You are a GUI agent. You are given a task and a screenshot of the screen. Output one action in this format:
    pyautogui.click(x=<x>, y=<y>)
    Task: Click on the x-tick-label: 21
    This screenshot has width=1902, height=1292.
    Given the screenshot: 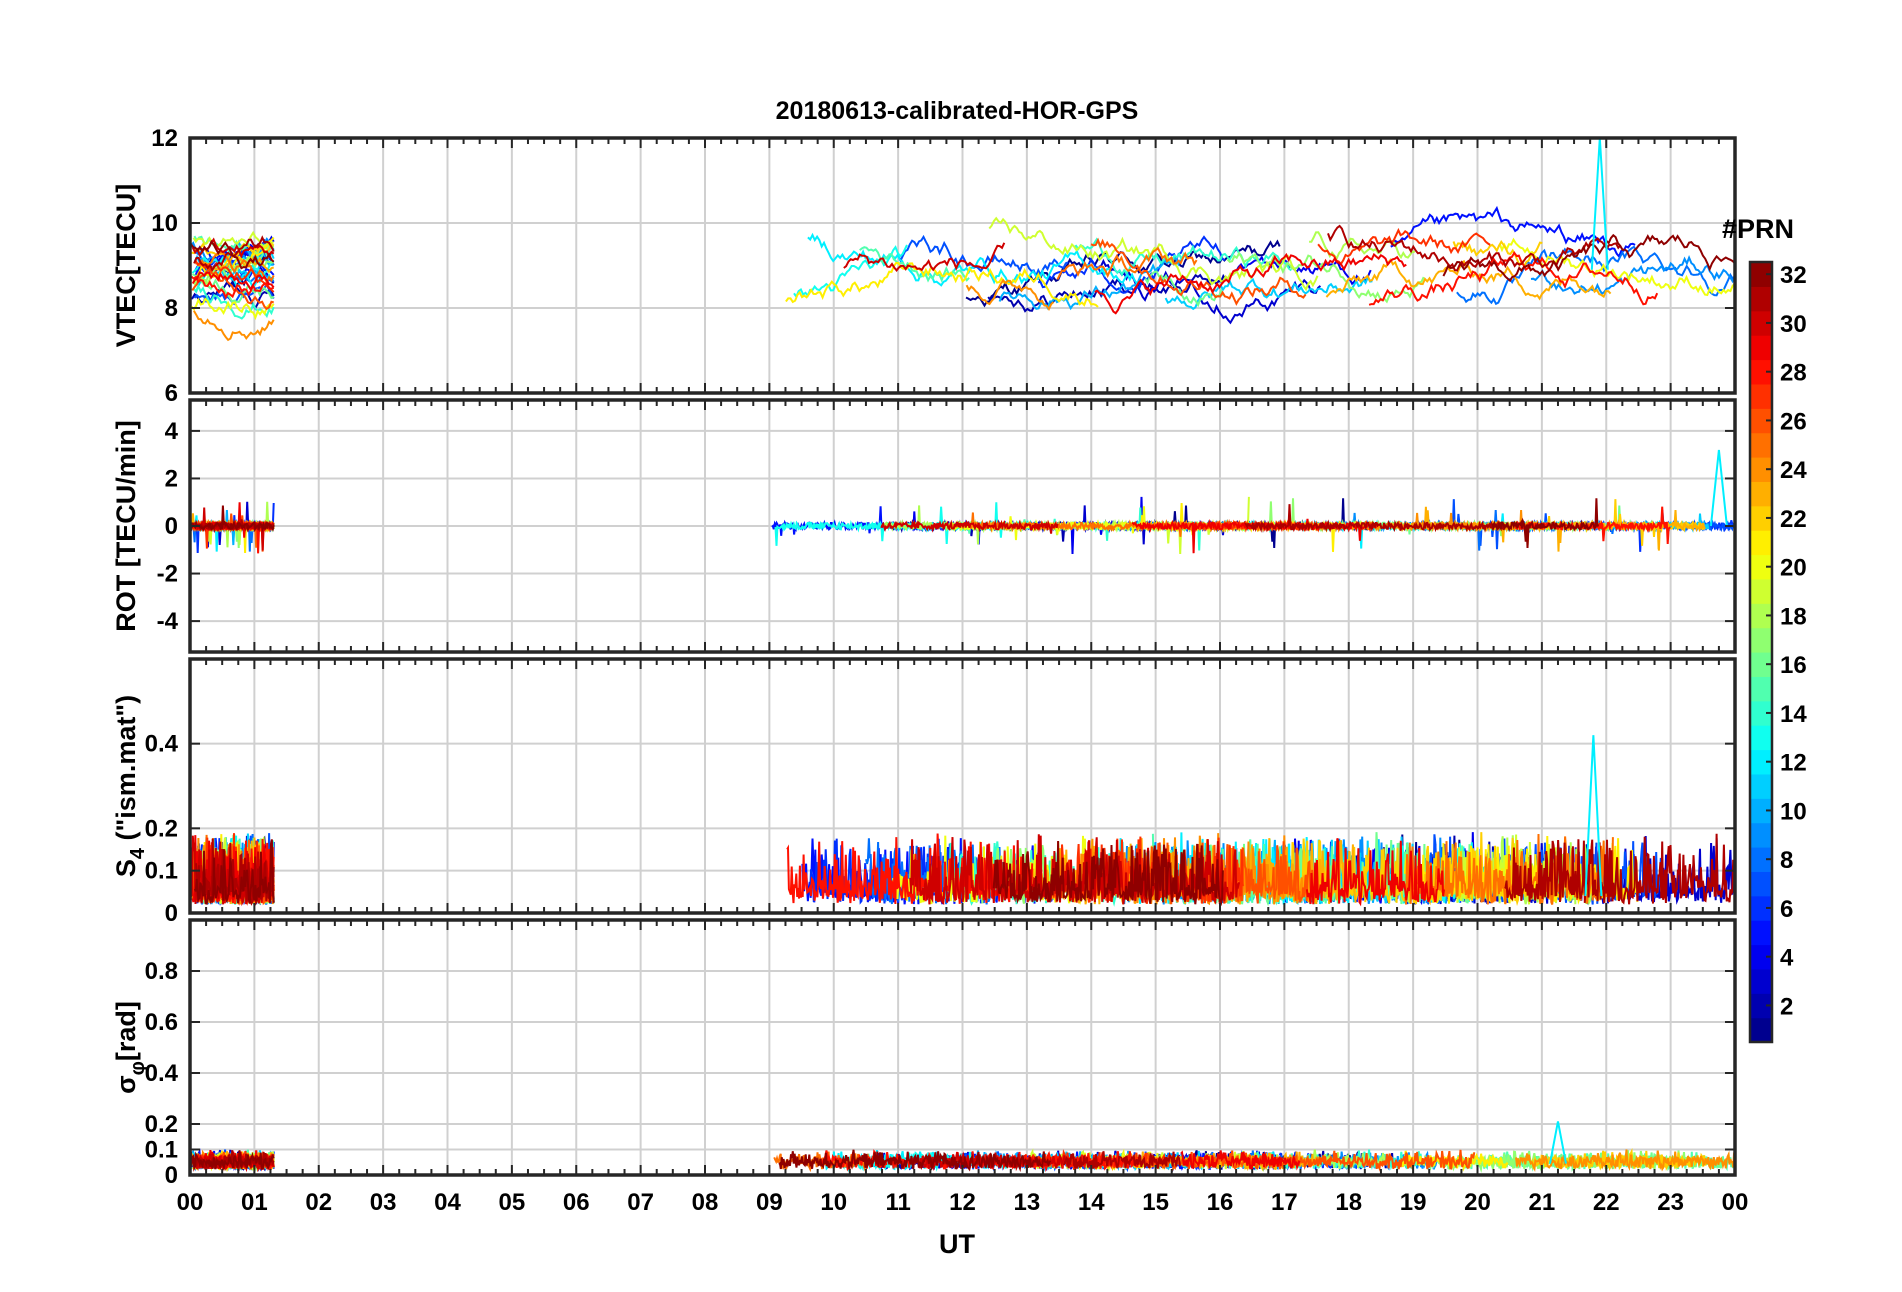 What is the action you would take?
    pyautogui.click(x=1542, y=1202)
    